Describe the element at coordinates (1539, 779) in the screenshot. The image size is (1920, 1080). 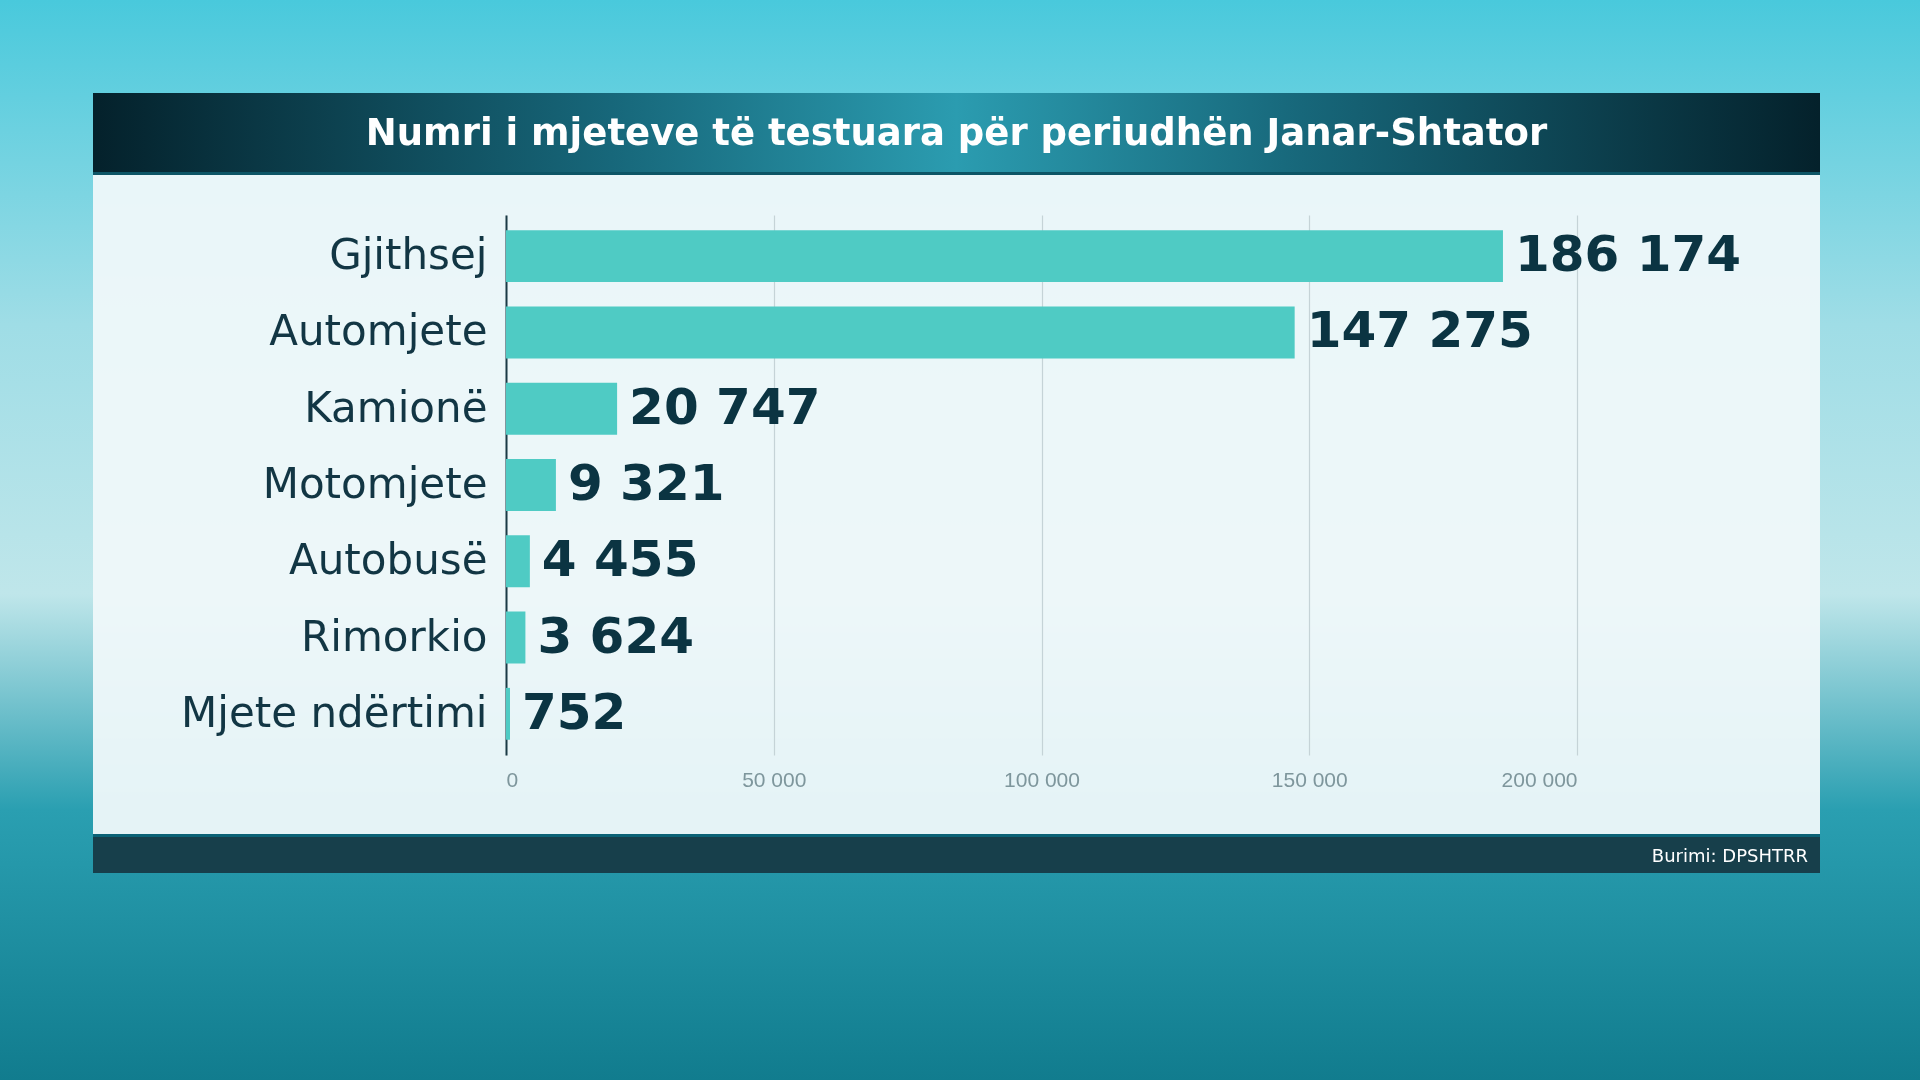
I see `x-tick-label: 200 000` at that location.